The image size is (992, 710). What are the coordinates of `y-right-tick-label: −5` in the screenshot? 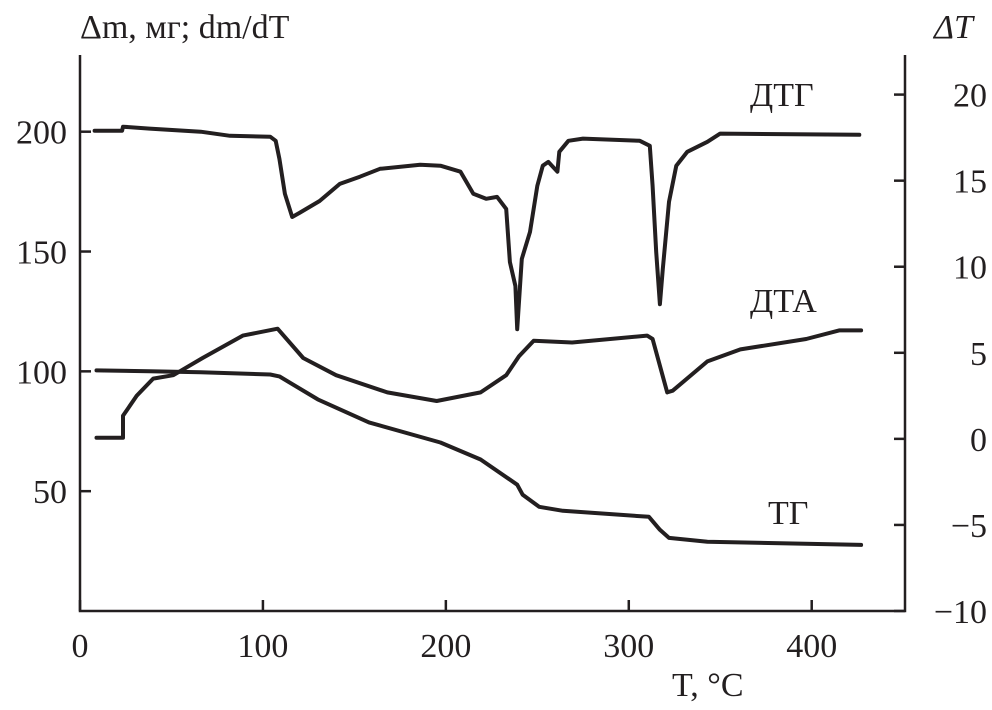 It's located at (969, 526).